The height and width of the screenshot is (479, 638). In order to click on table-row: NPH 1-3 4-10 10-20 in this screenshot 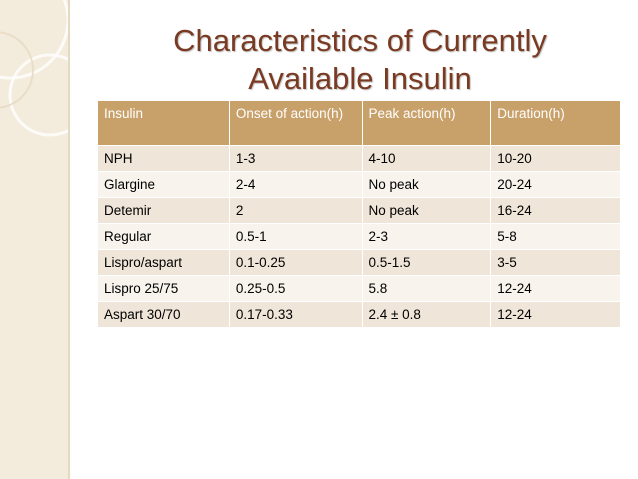, I will do `click(359, 158)`.